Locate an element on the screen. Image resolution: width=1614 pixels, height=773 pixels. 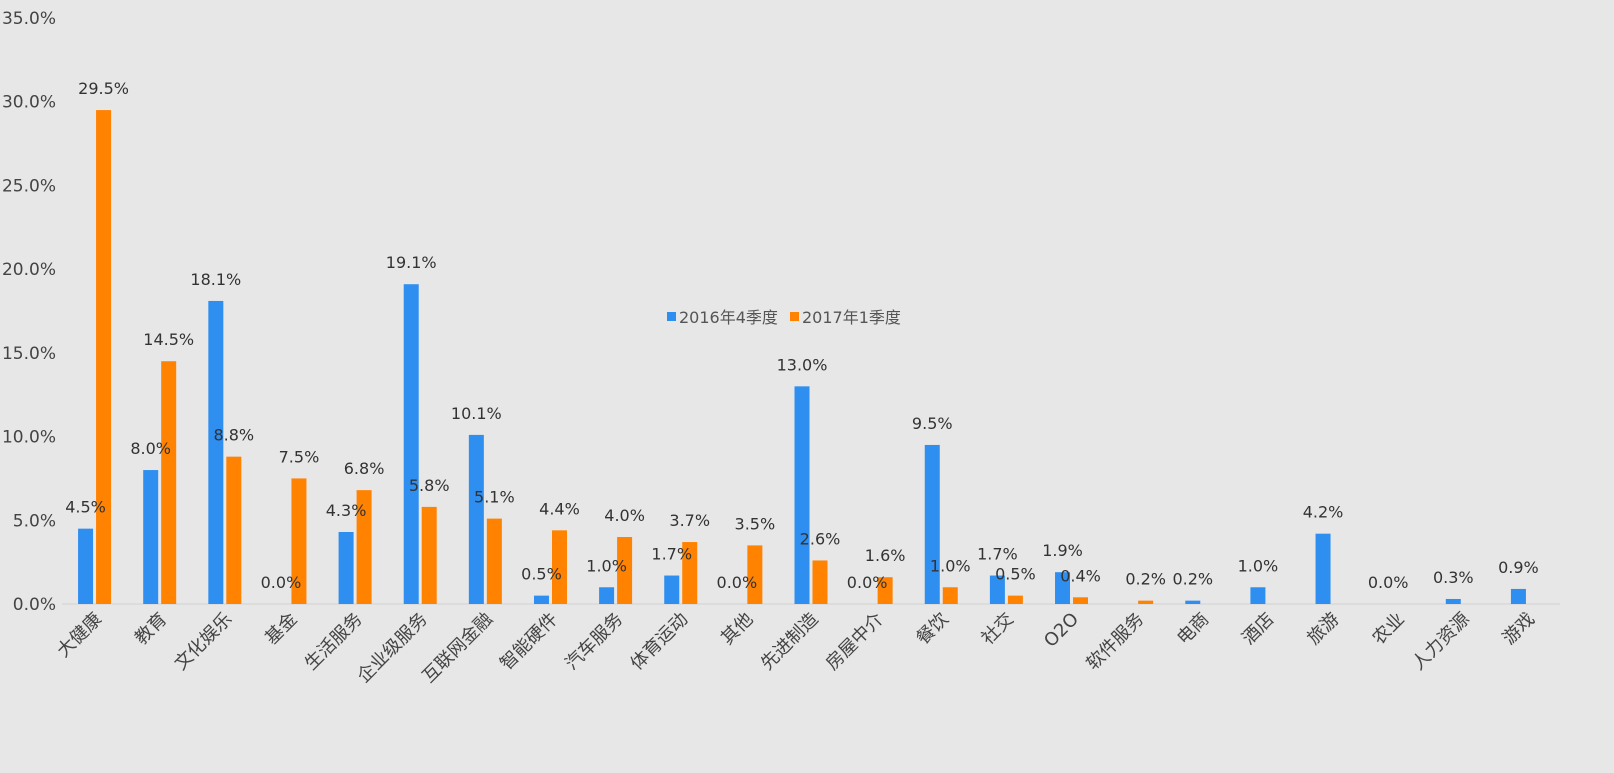
x-tick-label: 游戏 is located at coordinates (1519, 629).